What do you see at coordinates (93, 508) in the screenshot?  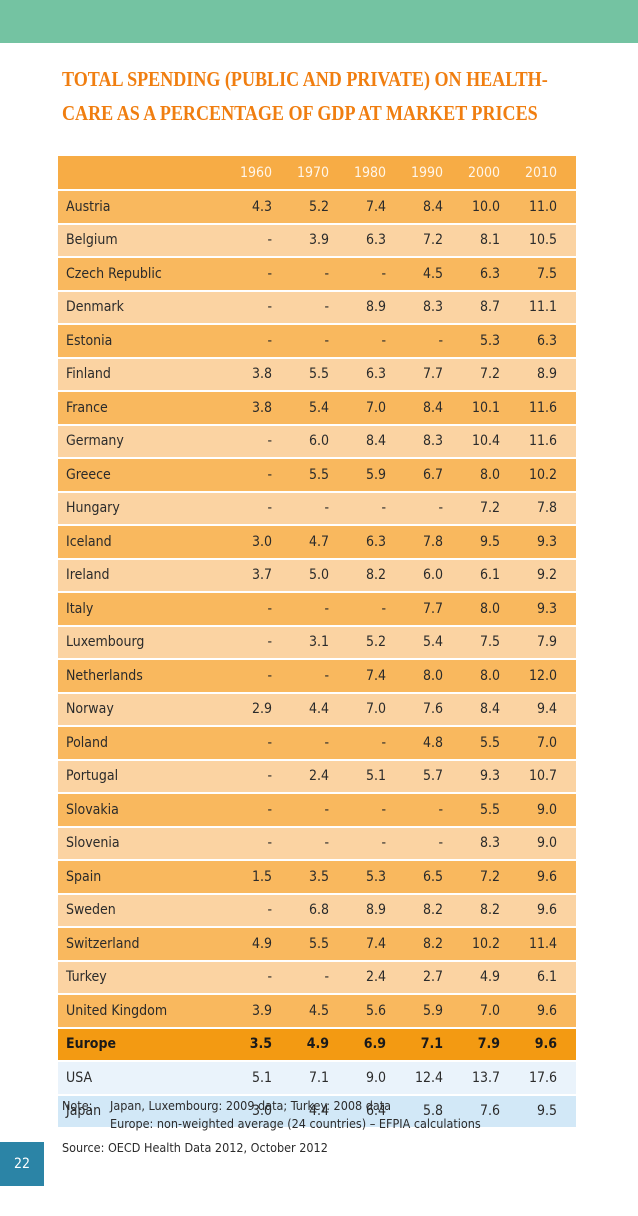 I see `country-cell: Hungary` at bounding box center [93, 508].